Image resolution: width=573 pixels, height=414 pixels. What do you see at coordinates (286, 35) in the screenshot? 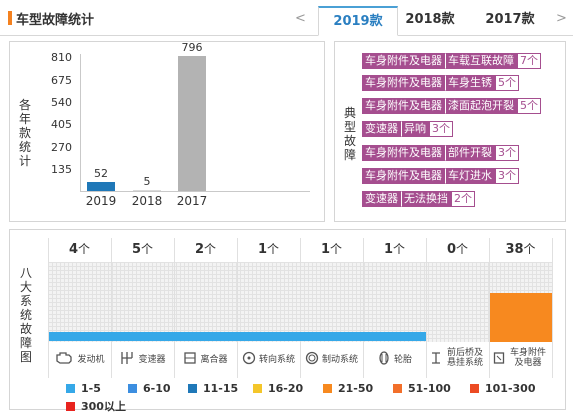
I see `tab-underline` at bounding box center [286, 35].